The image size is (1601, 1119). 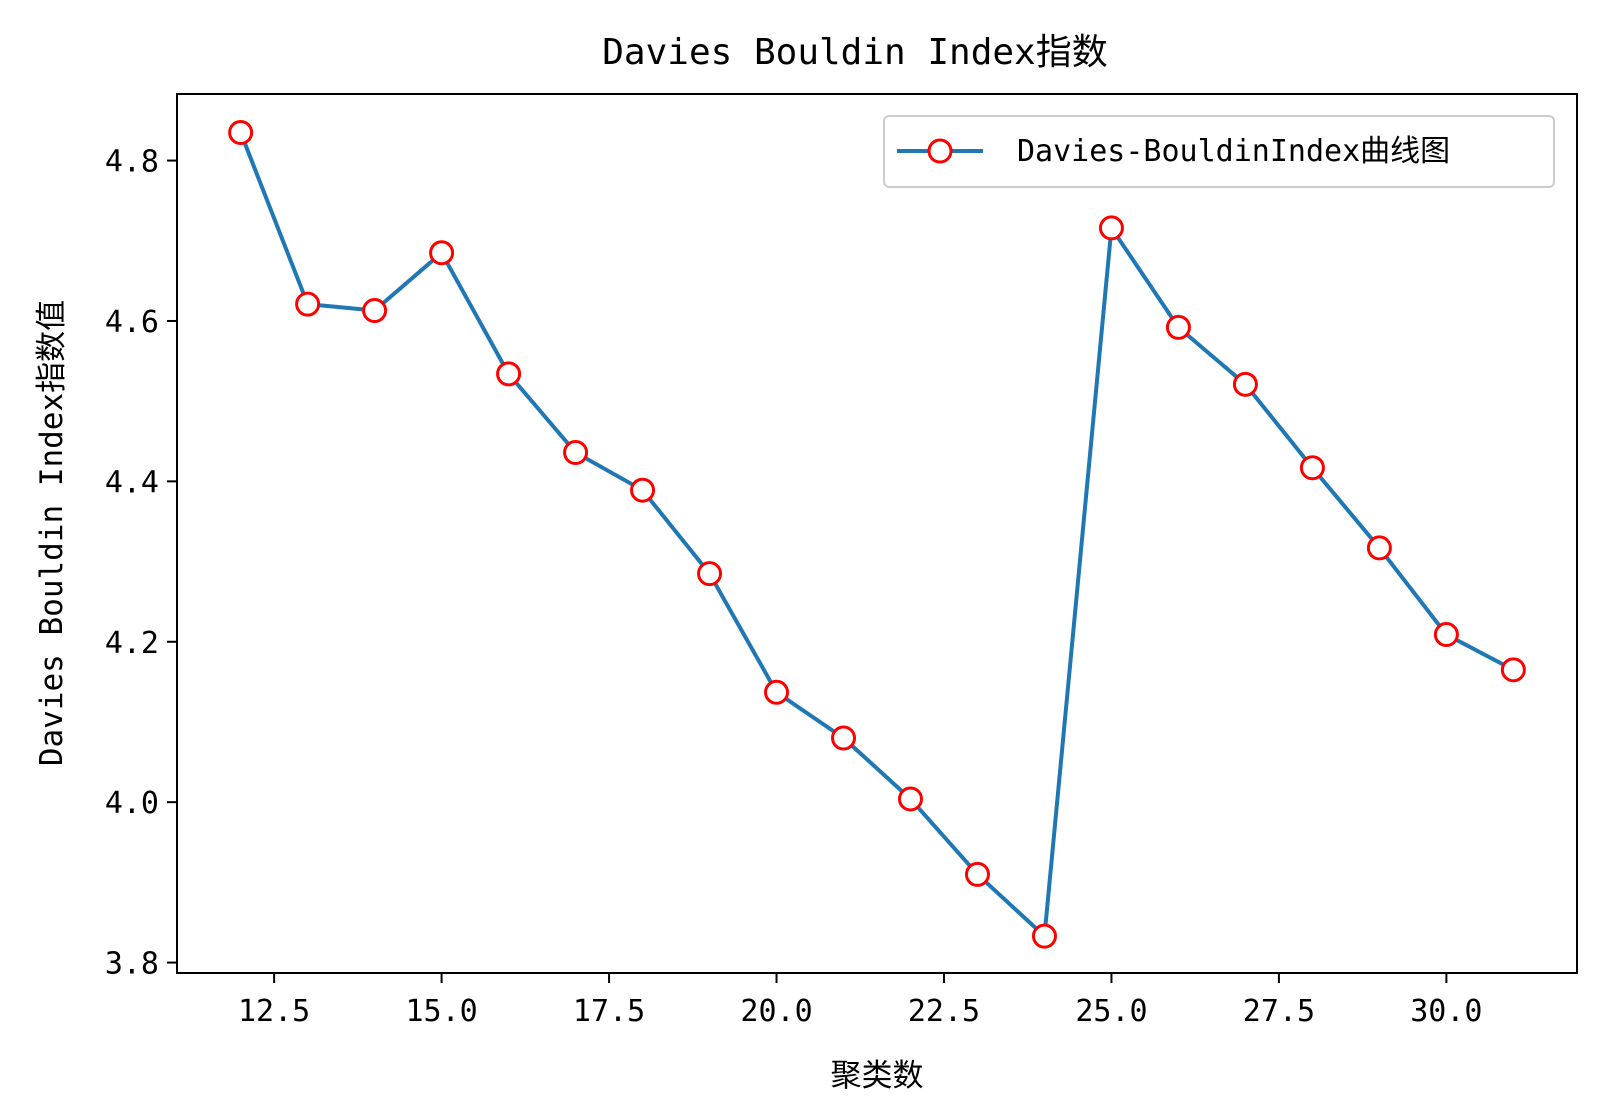 I want to click on x-tick-label: 15.0, so click(x=441, y=1011).